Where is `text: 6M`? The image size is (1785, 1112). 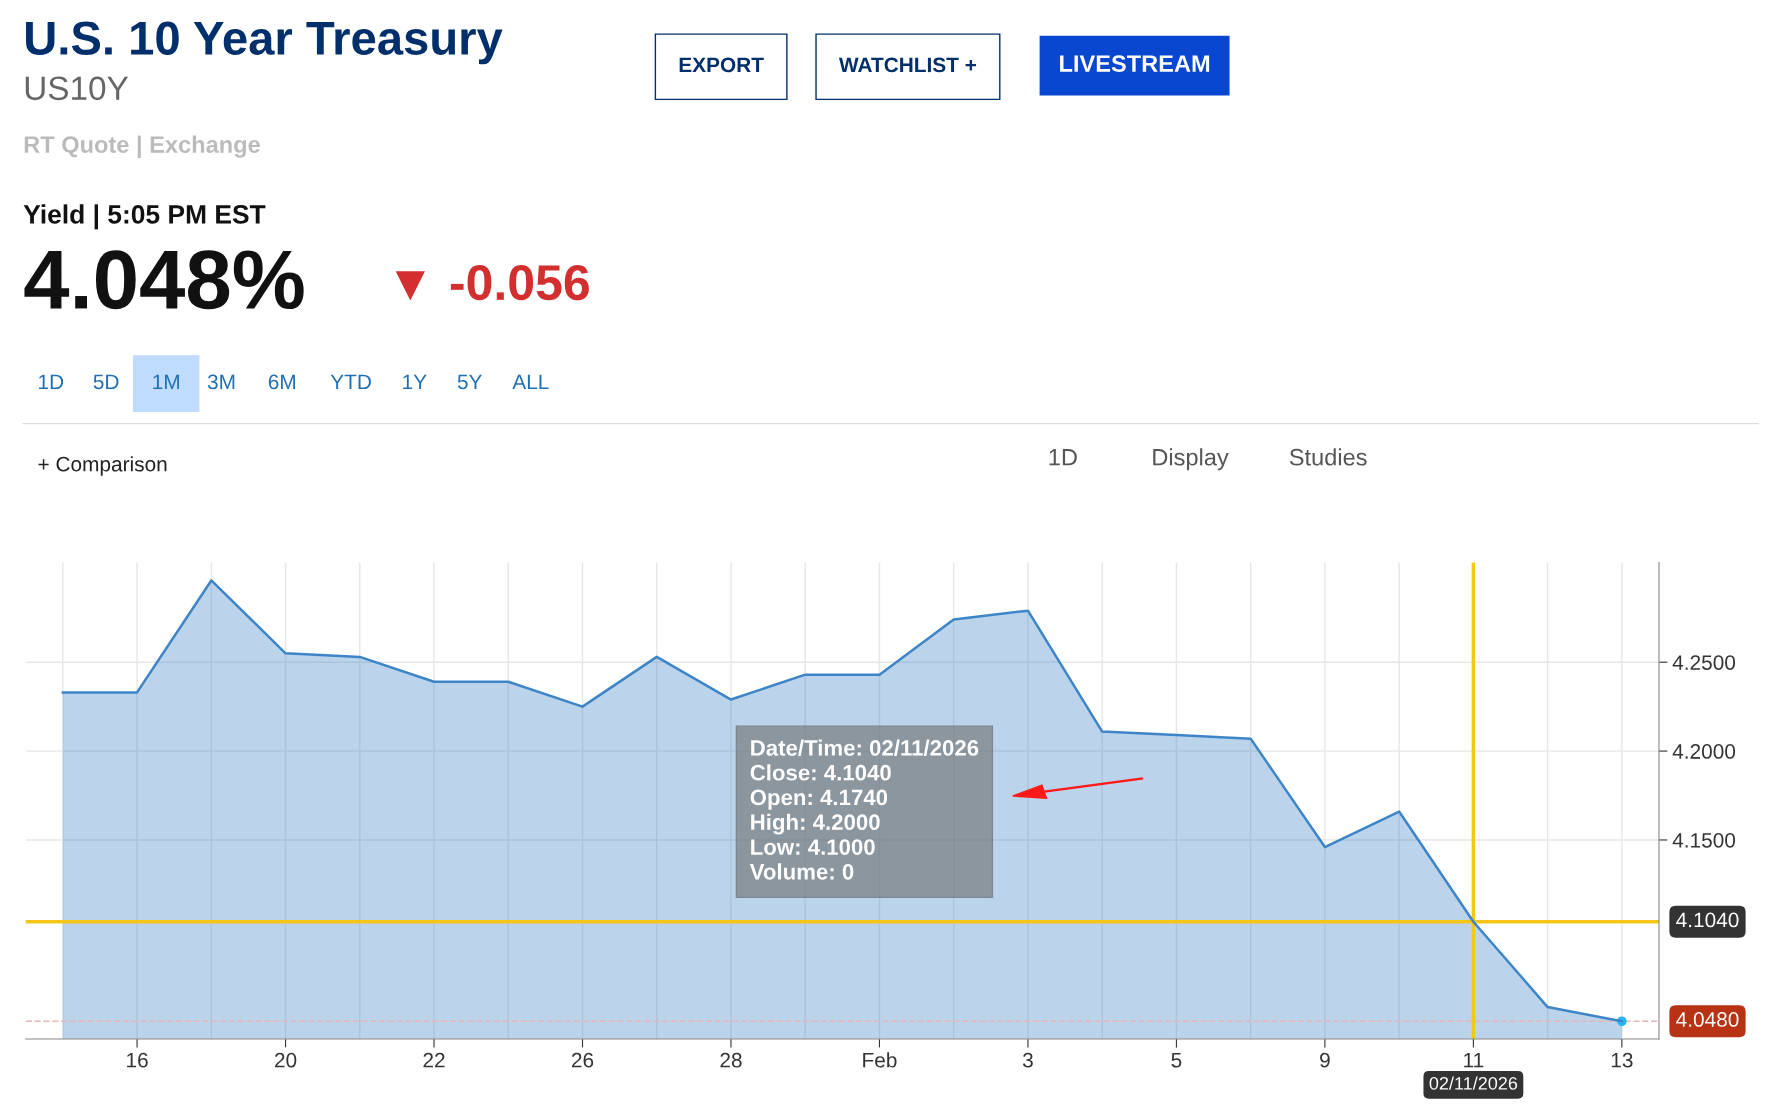
text: 6M is located at coordinates (281, 382).